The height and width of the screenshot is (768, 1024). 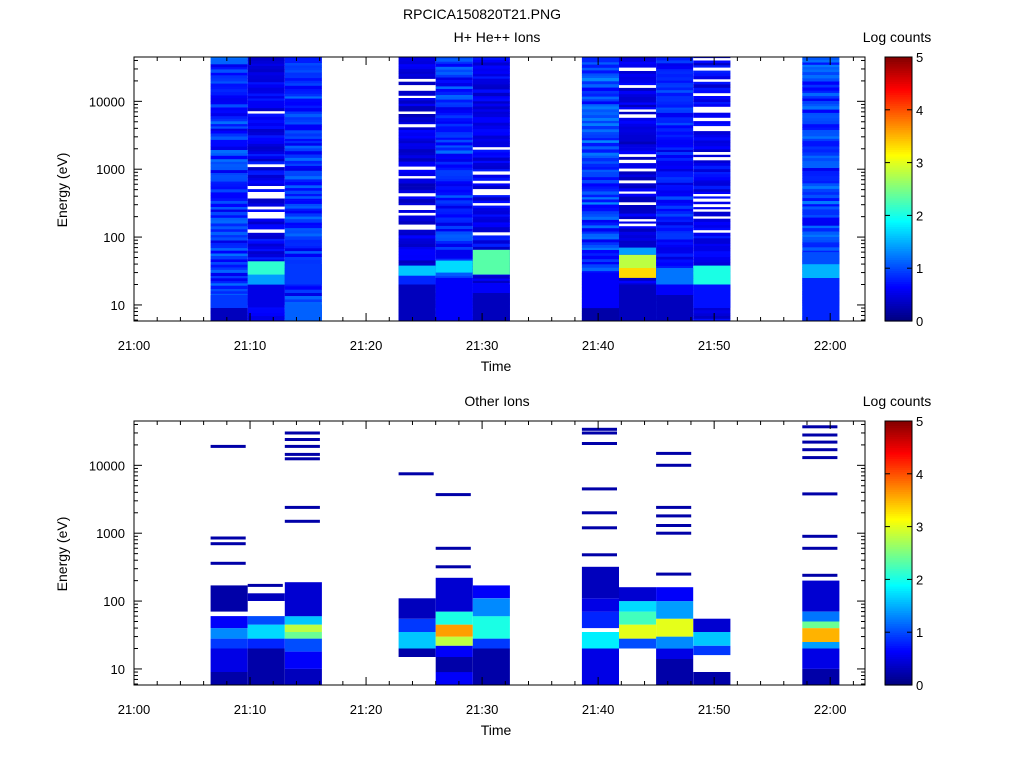 I want to click on y-tick-label: 10000, so click(x=107, y=465).